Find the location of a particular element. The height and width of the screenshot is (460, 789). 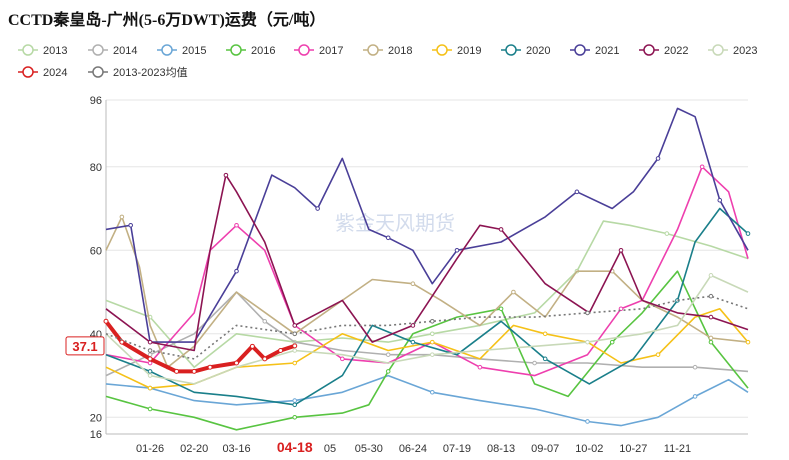

x-tick-label: 10-27 is located at coordinates (633, 449).